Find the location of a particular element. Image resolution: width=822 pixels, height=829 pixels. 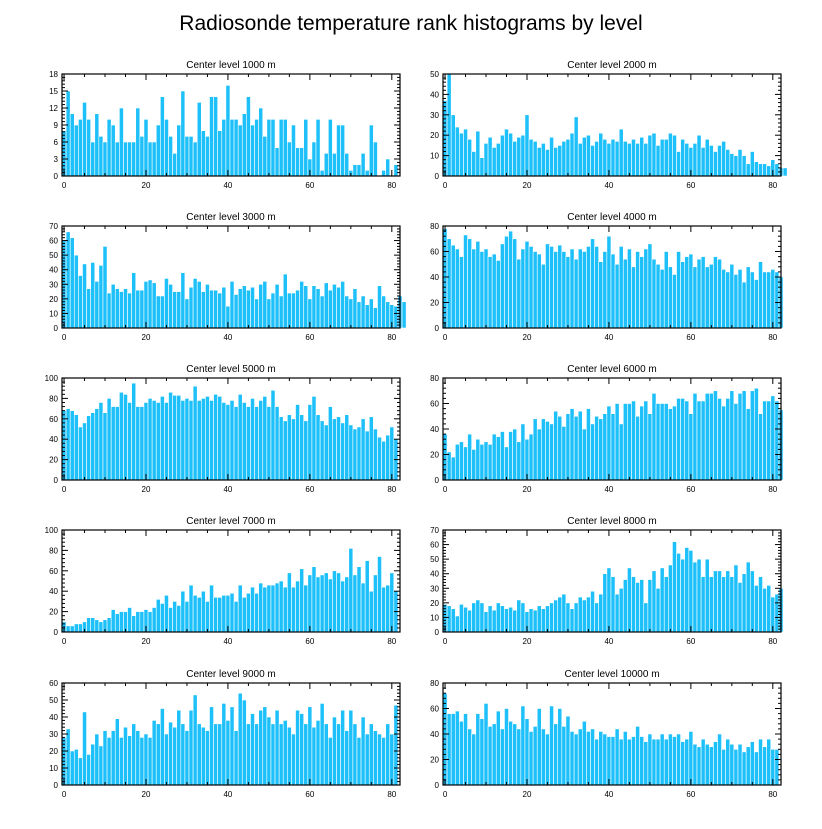

x-tick-label: 40 is located at coordinates (227, 794).